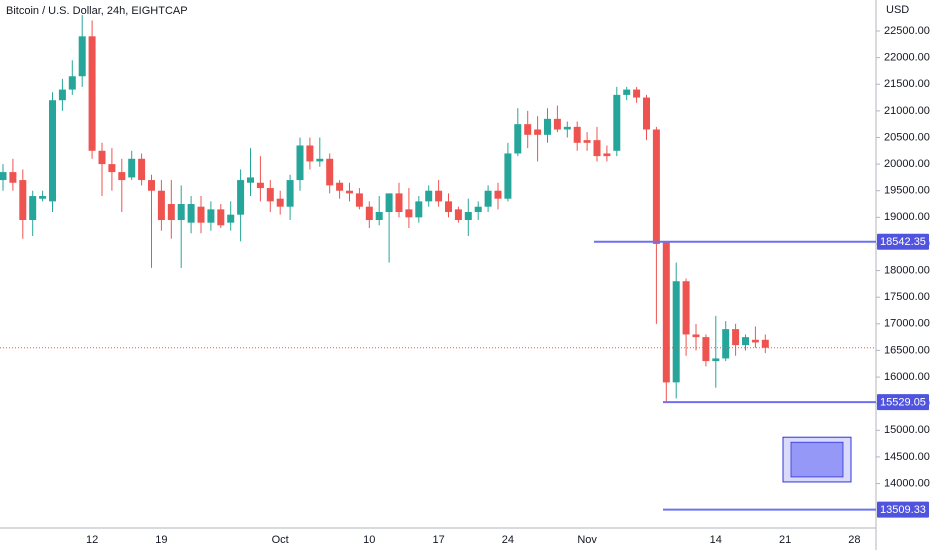  I want to click on y-tick-label: 16500.00, so click(907, 350).